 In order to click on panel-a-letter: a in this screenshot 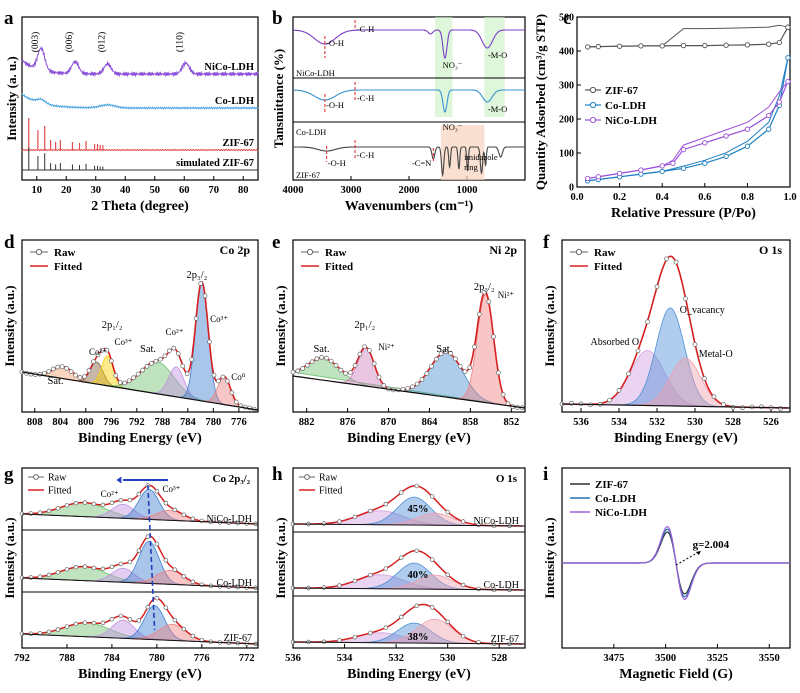, I will do `click(9, 18)`.